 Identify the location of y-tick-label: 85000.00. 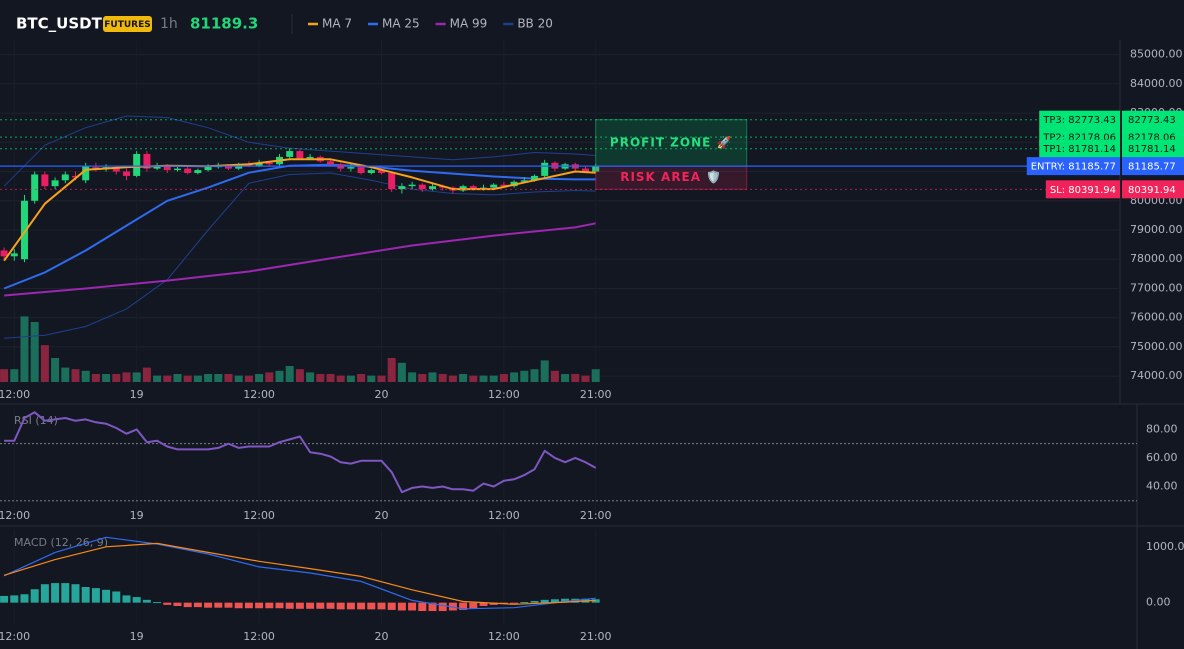
(1156, 54).